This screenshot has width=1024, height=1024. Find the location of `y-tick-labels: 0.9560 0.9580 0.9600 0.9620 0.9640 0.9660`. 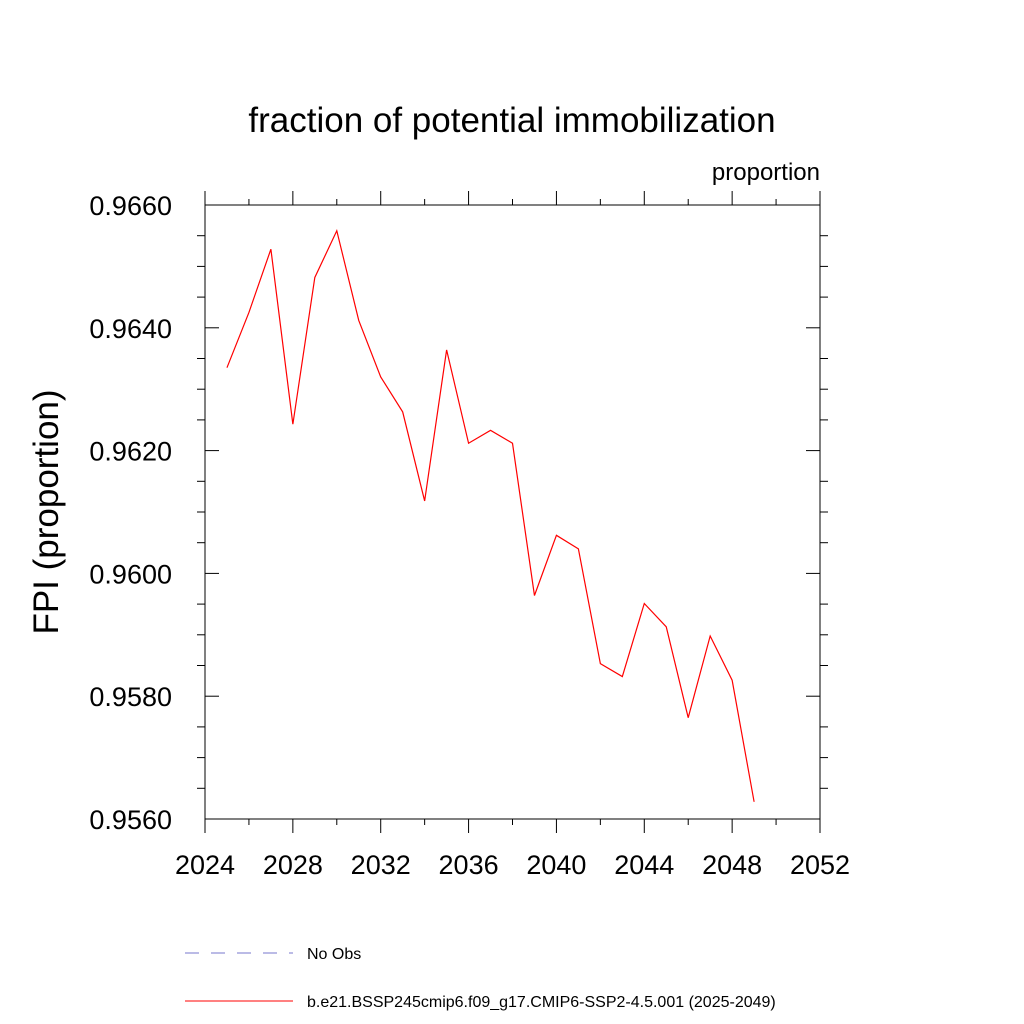

y-tick-labels: 0.9560 0.9580 0.9600 0.9620 0.9640 0.9660 is located at coordinates (130, 513).